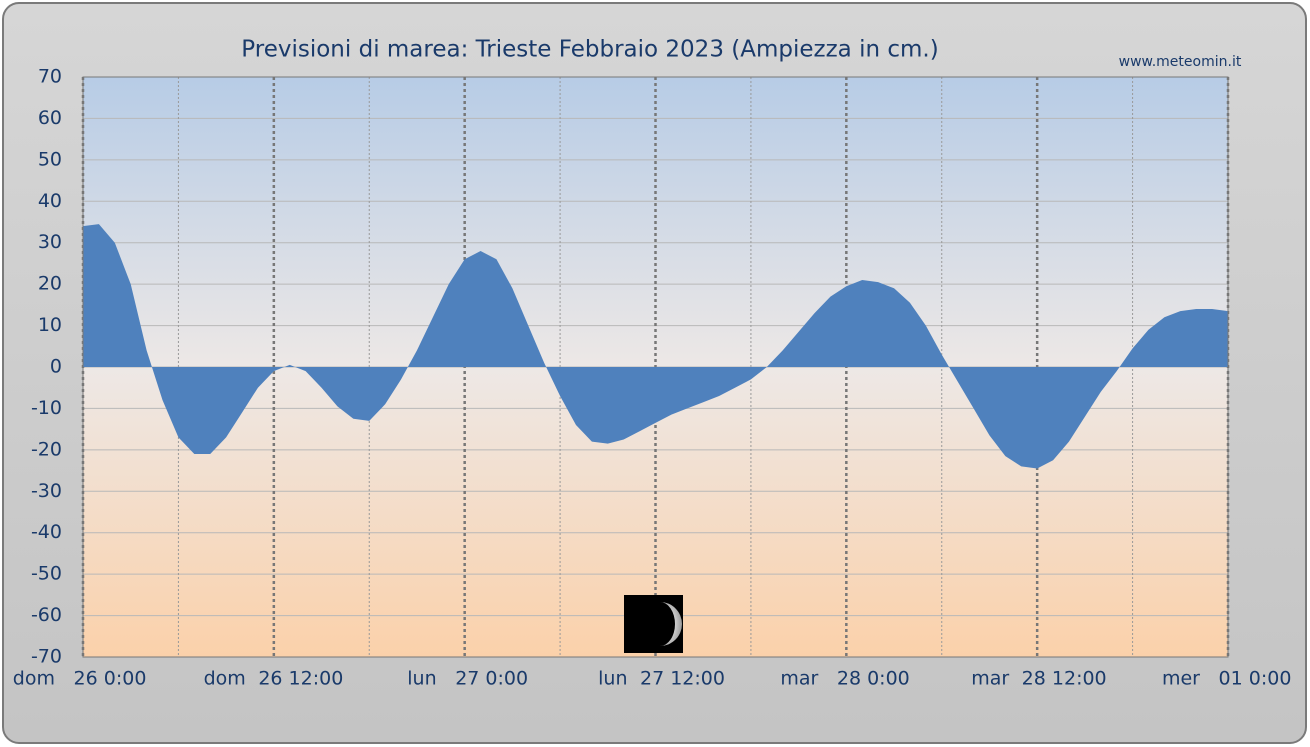  What do you see at coordinates (46, 615) in the screenshot?
I see `y-tick-label: -60` at bounding box center [46, 615].